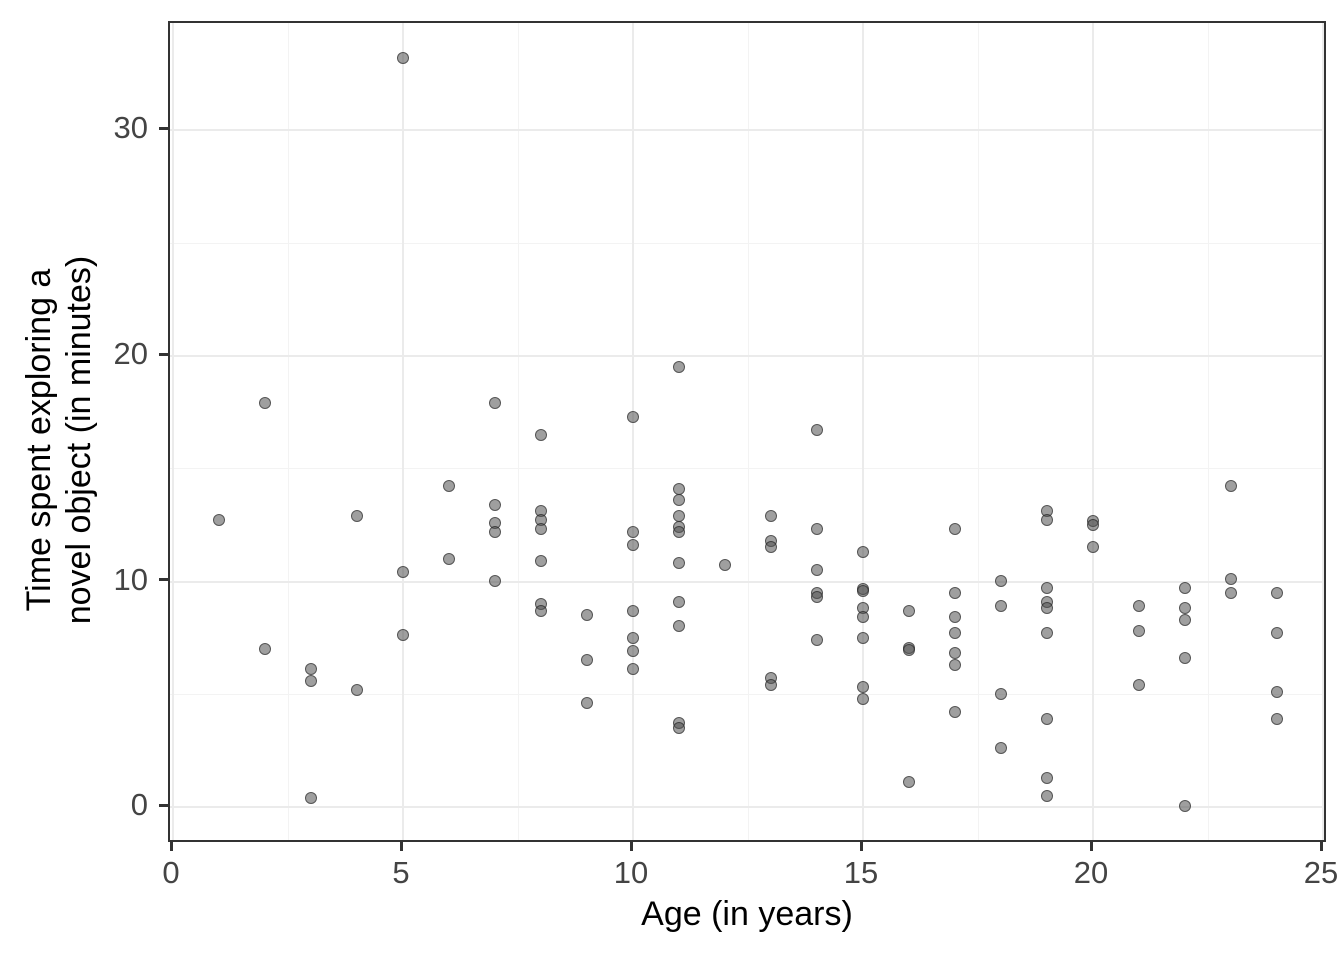 The width and height of the screenshot is (1344, 960). I want to click on x-tick-label: 25, so click(1321, 872).